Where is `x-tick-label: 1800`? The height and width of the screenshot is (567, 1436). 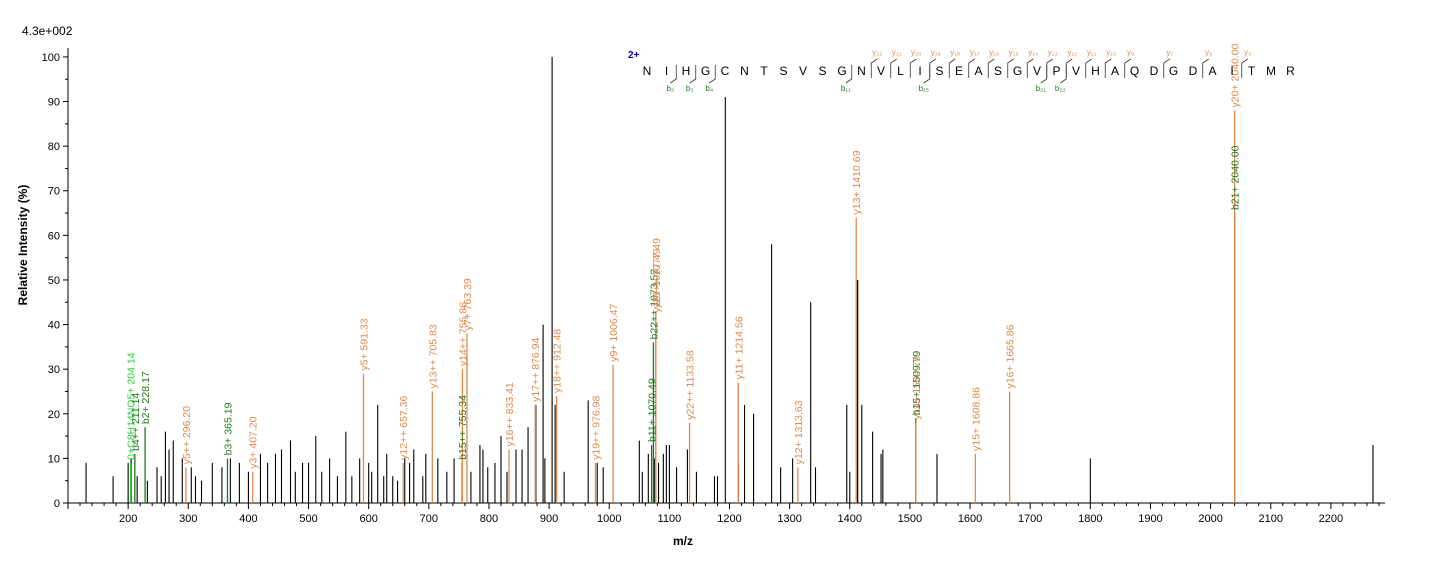 x-tick-label: 1800 is located at coordinates (1090, 519).